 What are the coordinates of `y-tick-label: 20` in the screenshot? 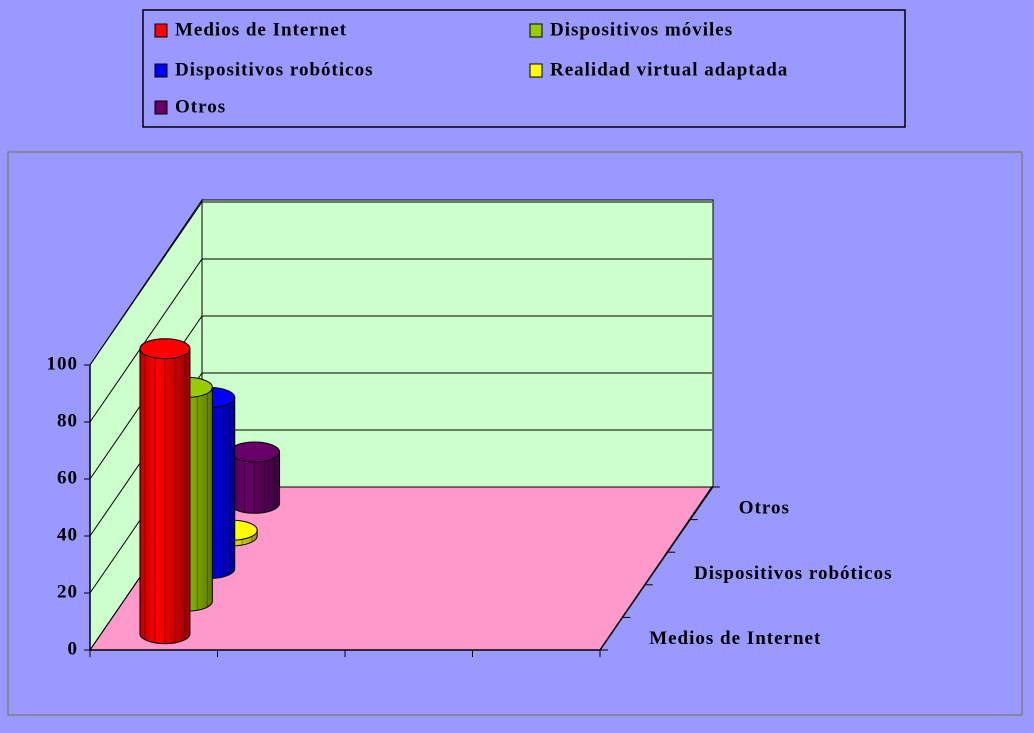 It's located at (67, 591).